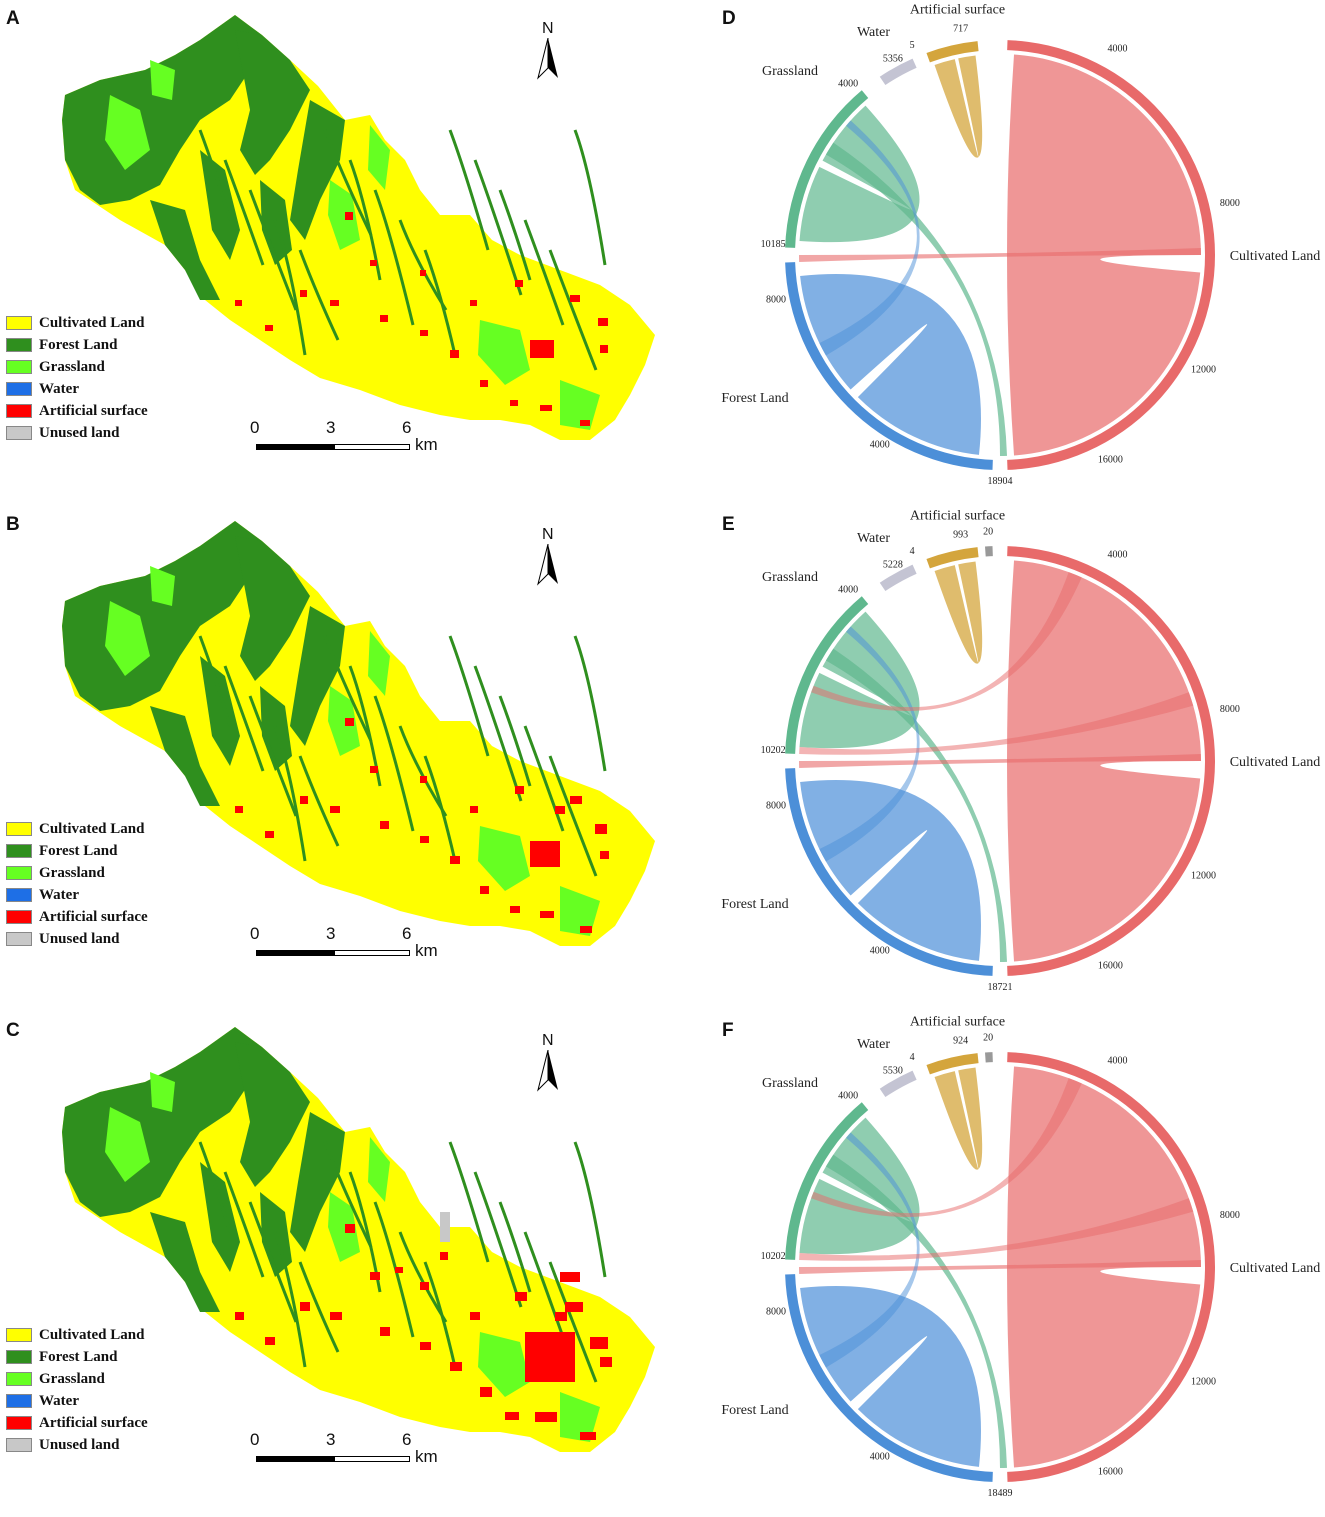  What do you see at coordinates (1000, 987) in the screenshot?
I see `tick-label: 18721` at bounding box center [1000, 987].